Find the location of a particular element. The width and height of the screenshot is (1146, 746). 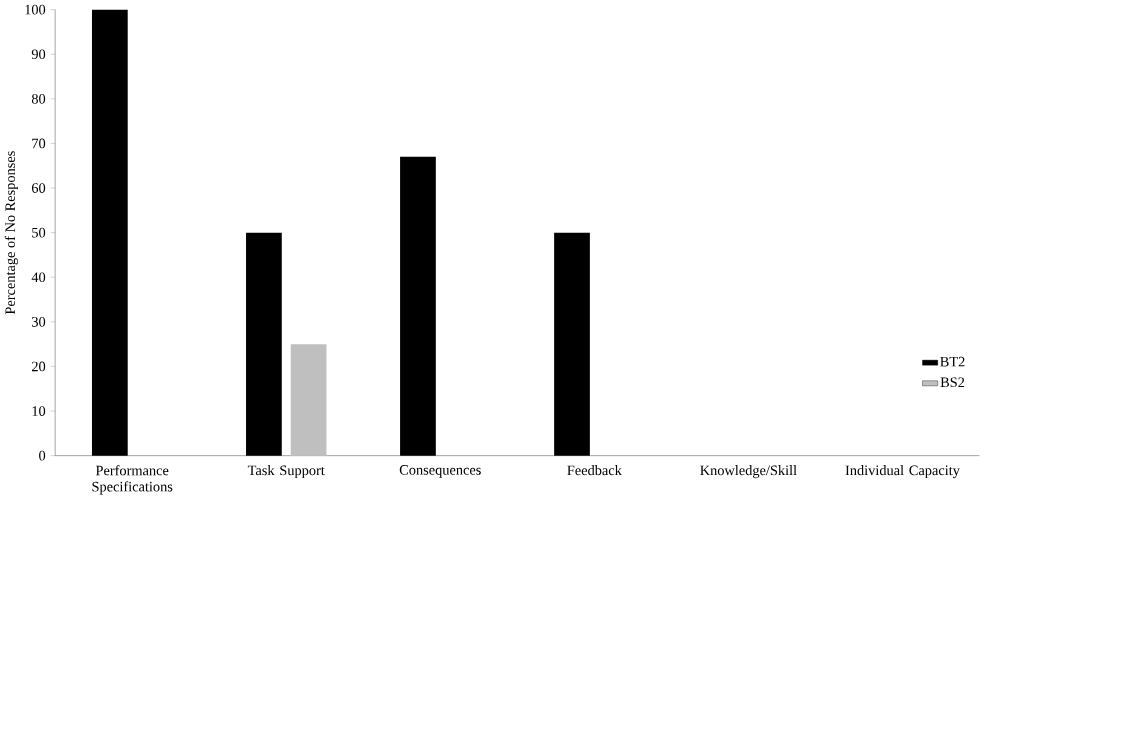

y-axis-title: Percentage of No Responses is located at coordinates (11, 233).